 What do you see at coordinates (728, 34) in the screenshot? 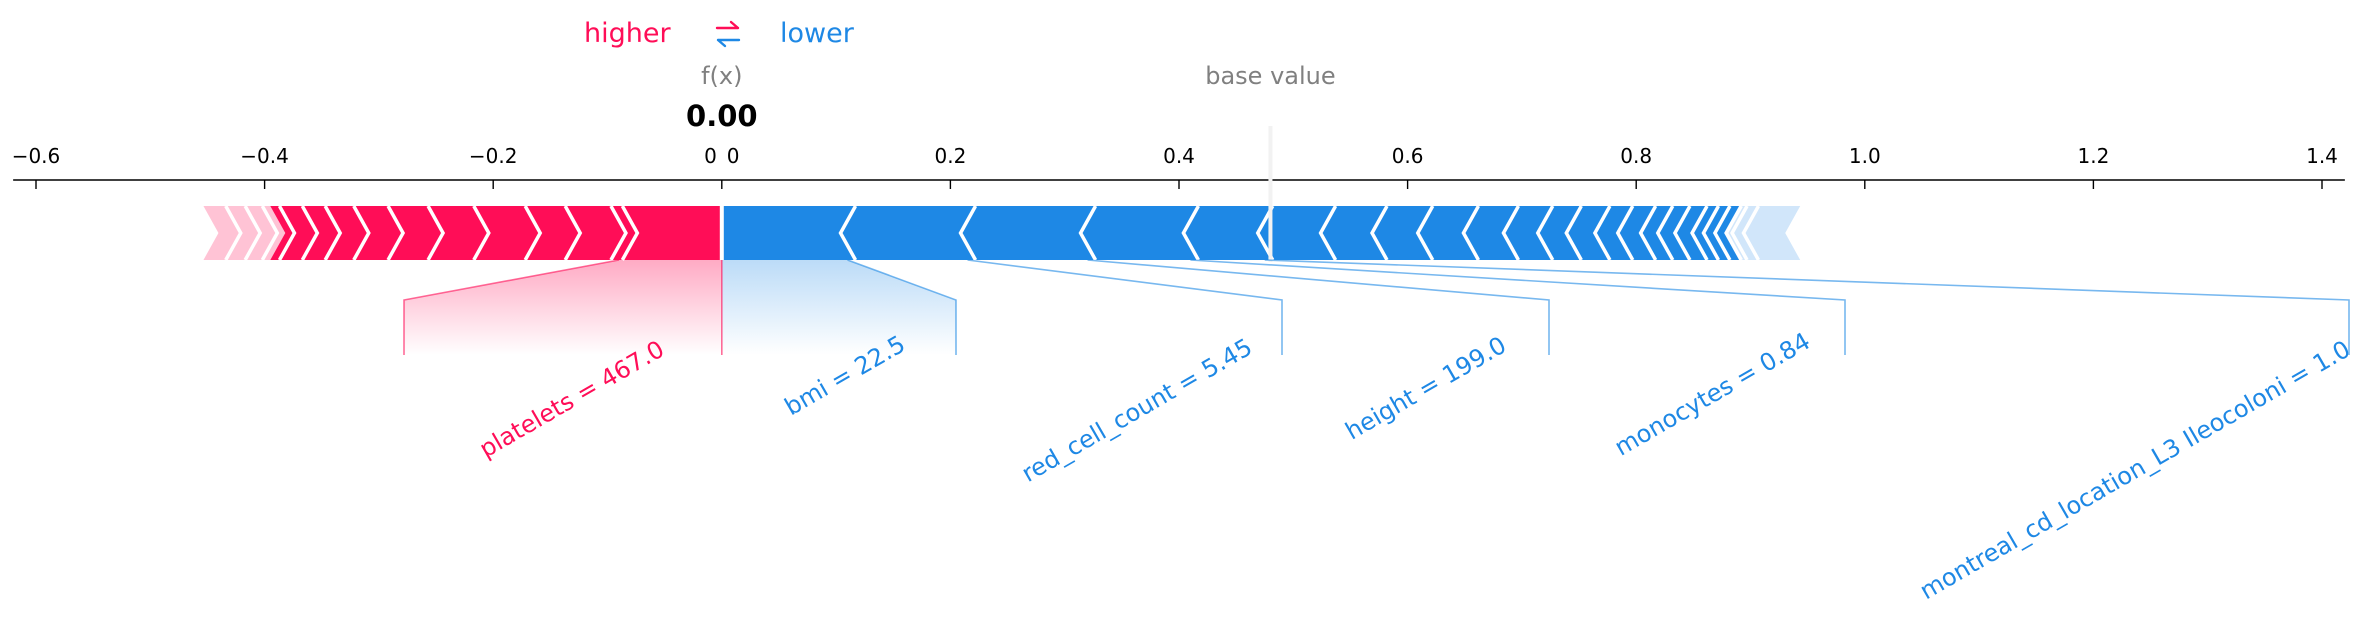
I see `swap-arrows-icon` at bounding box center [728, 34].